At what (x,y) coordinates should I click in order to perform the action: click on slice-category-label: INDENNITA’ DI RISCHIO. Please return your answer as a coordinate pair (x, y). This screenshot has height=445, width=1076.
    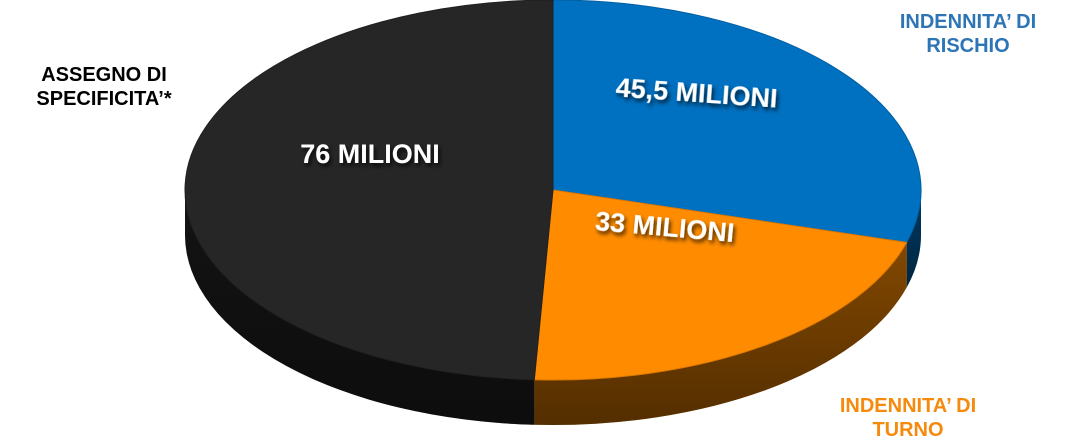
    Looking at the image, I should click on (968, 34).